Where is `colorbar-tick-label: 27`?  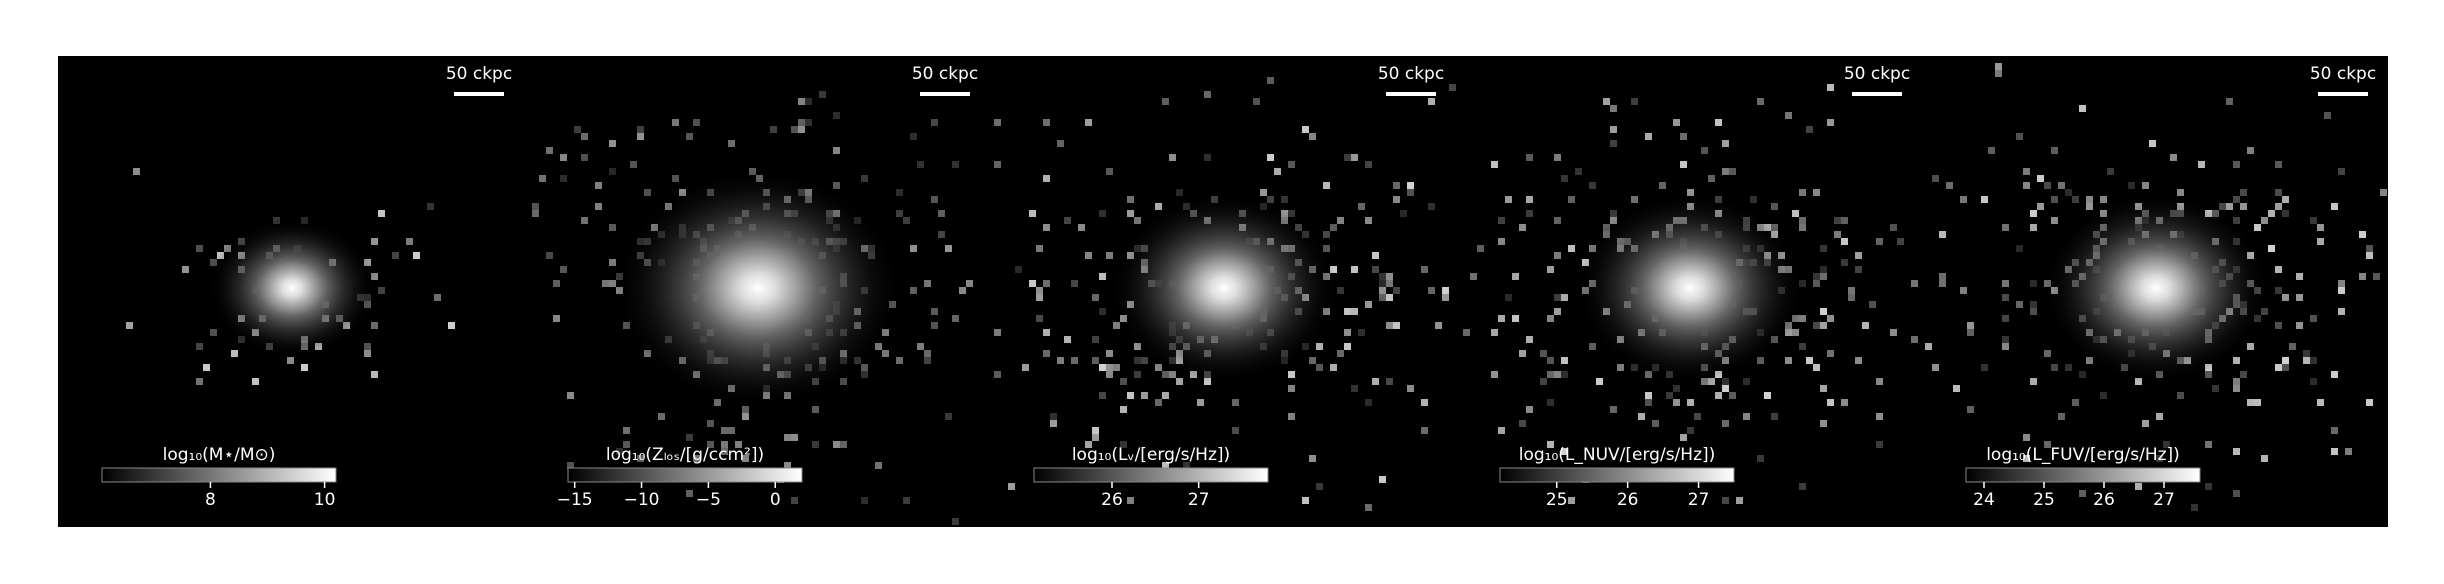 colorbar-tick-label: 27 is located at coordinates (1199, 500).